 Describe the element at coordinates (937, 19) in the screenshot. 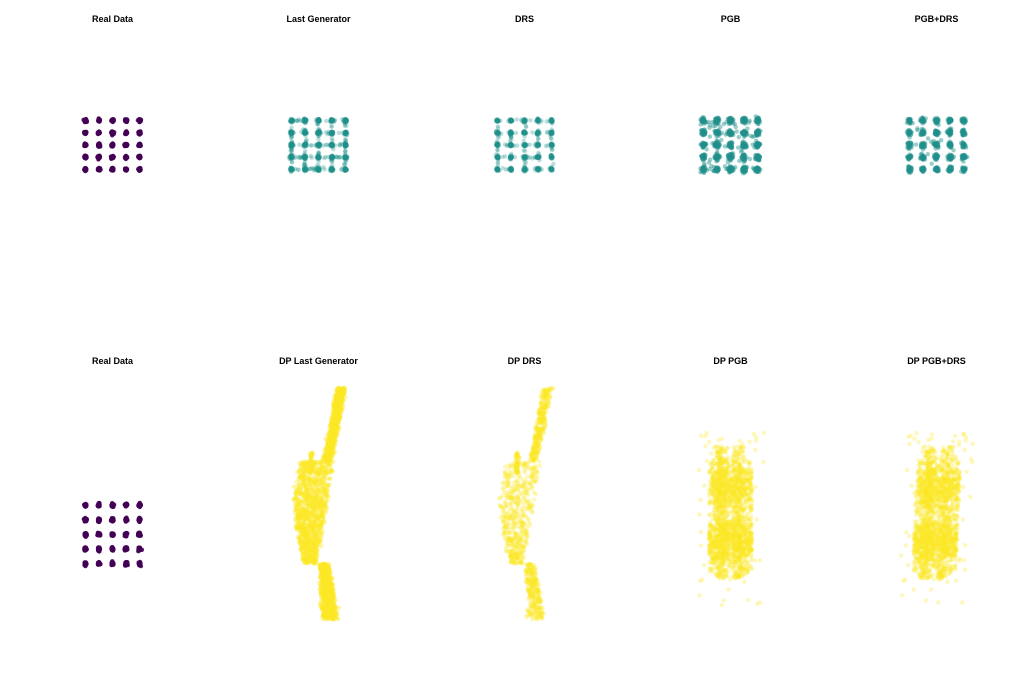

I see `panel-title: PGB+DRS` at that location.